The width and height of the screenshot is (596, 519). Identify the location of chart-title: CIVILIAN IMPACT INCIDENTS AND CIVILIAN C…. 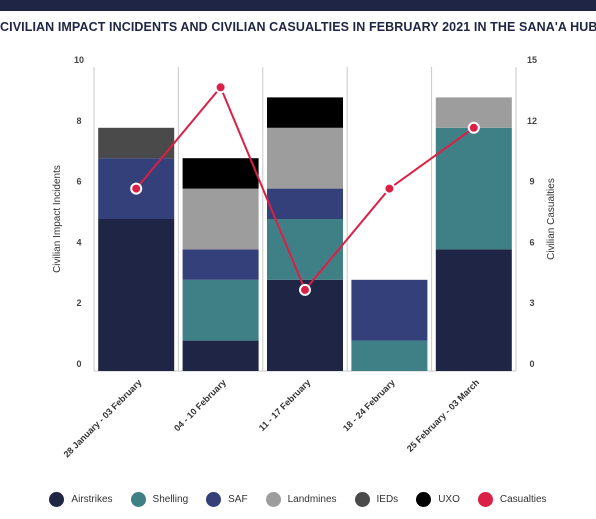
(298, 27).